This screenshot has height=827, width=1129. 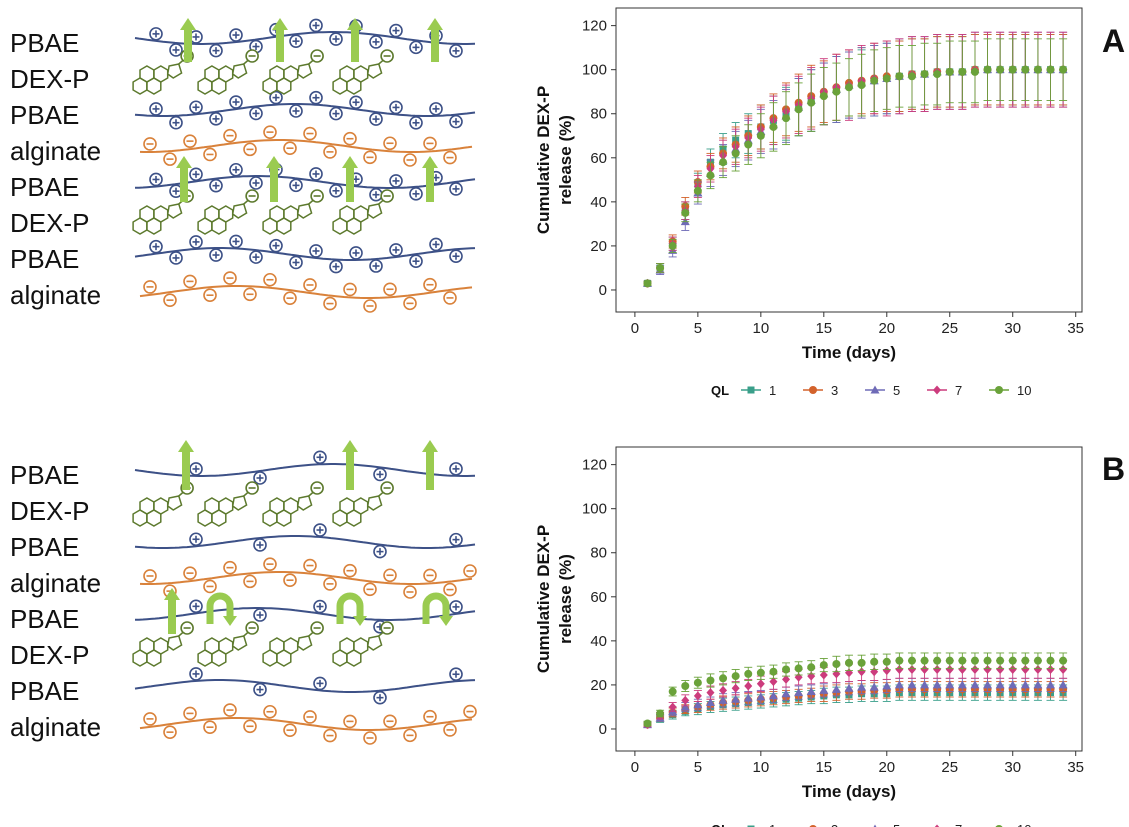 What do you see at coordinates (772, 390) in the screenshot?
I see `legend-label: 1` at bounding box center [772, 390].